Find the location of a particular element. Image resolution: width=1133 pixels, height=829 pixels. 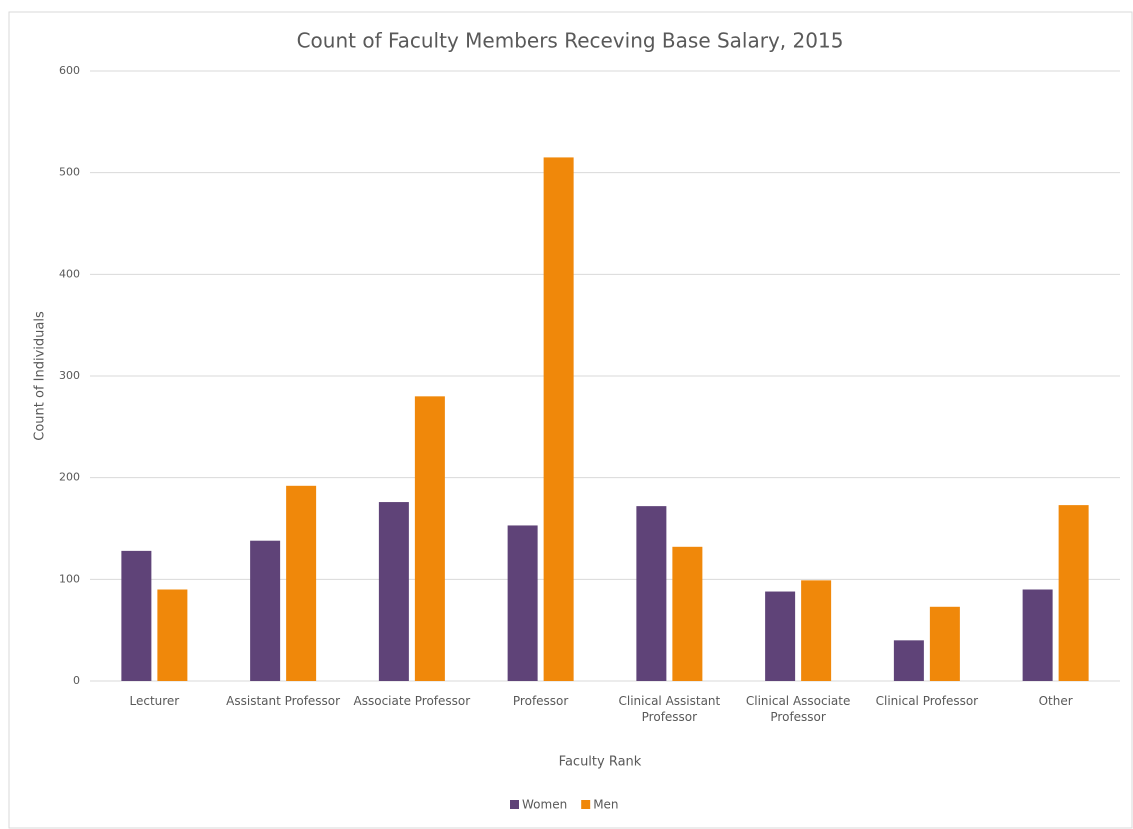

y-tick-label: 400 is located at coordinates (69, 273).